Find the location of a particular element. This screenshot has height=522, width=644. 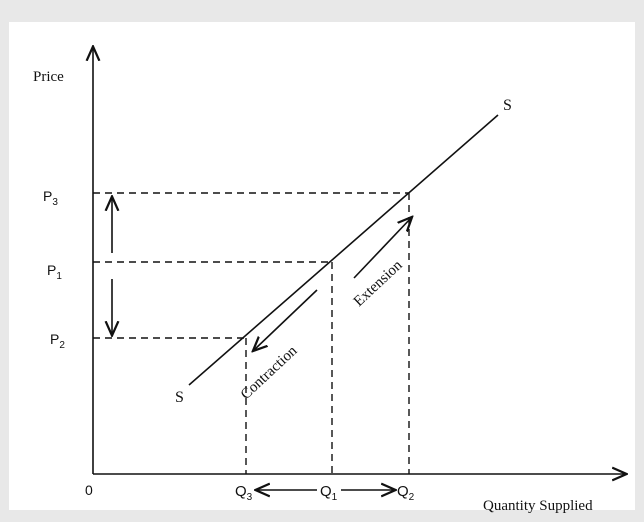

extension-arrow is located at coordinates (382, 248).